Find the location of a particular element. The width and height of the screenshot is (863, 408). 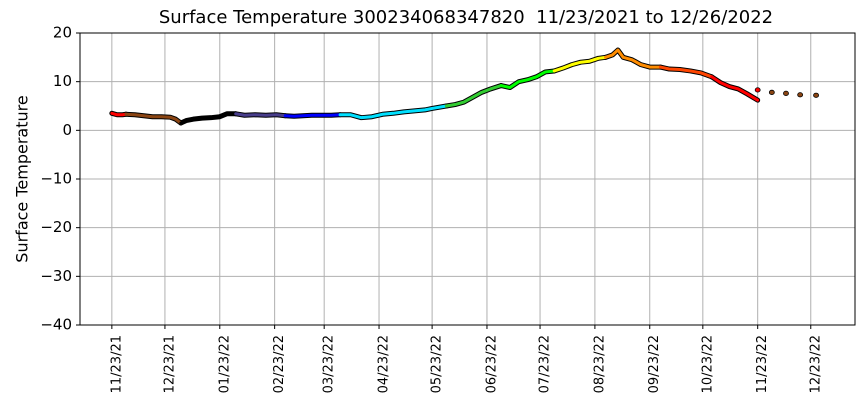

y-tick-label: 0 is located at coordinates (67, 130).